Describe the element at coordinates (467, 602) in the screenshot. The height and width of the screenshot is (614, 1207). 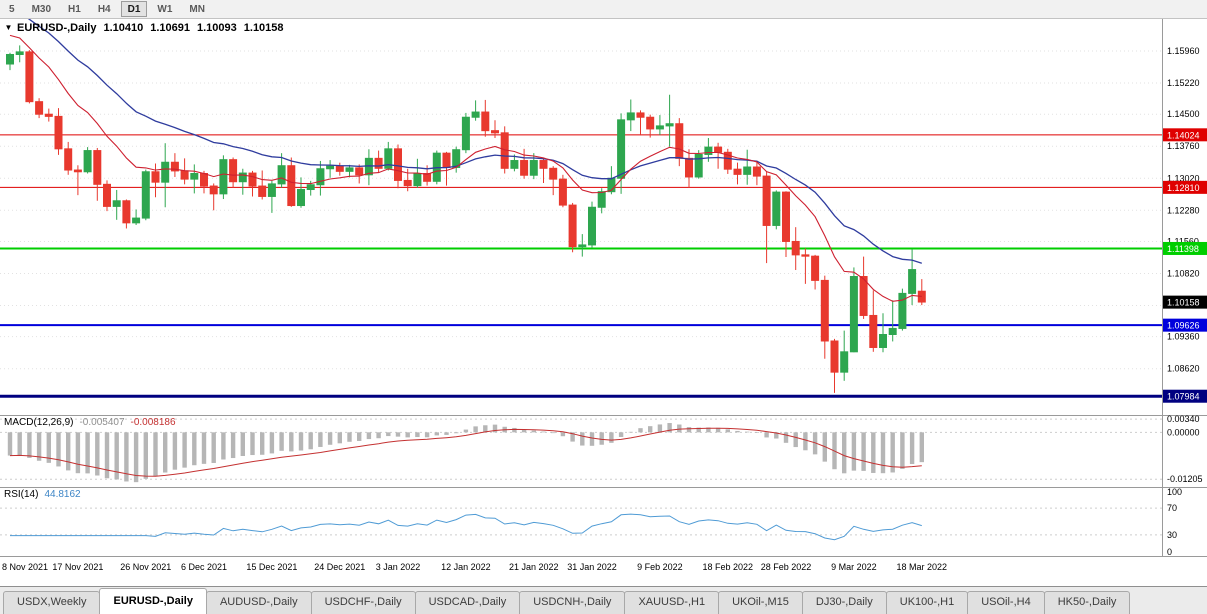
I see `chart-tab-usdcad-daily: USDCAD-,Daily` at that location.